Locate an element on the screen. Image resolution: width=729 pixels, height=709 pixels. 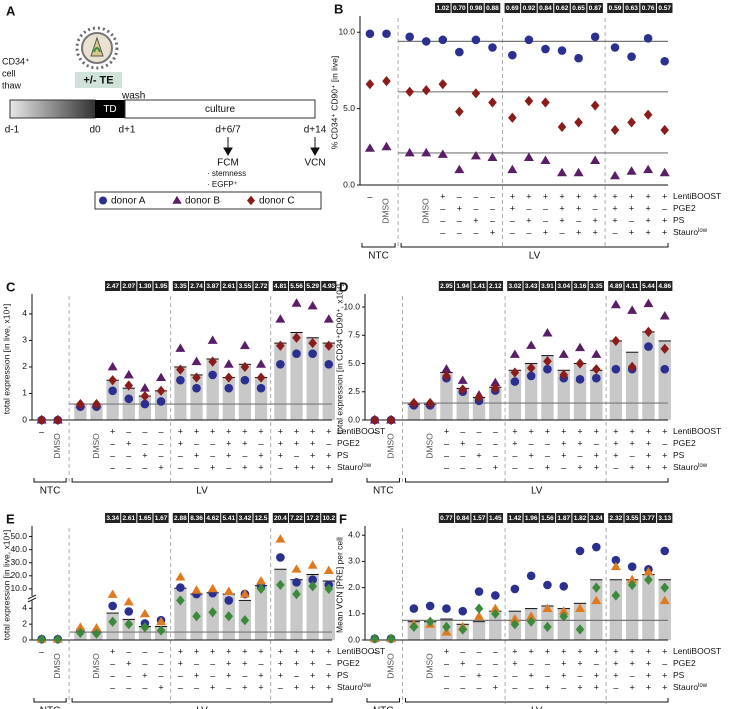
fold-label: 1.82 is located at coordinates (580, 518).